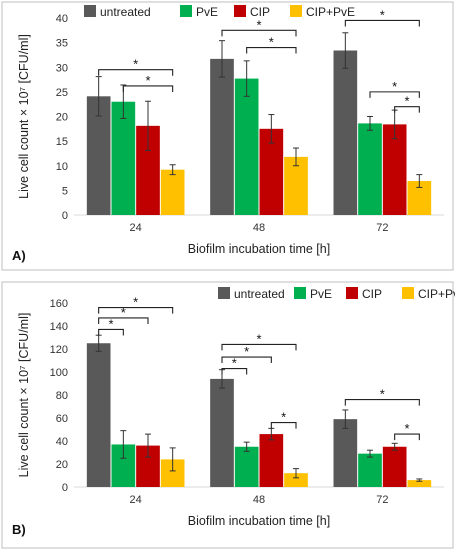 The width and height of the screenshot is (455, 550). What do you see at coordinates (62, 396) in the screenshot?
I see `y-tick-label: 80` at bounding box center [62, 396].